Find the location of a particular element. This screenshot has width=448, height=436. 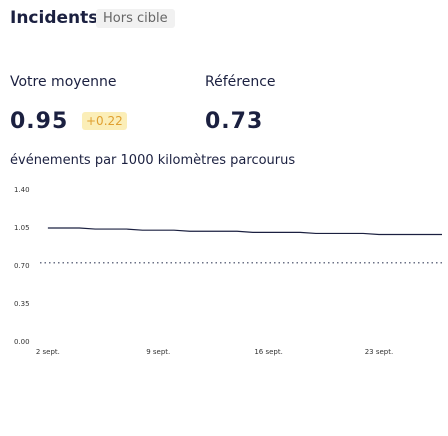

x-tick-label: 23 sept. is located at coordinates (379, 352).